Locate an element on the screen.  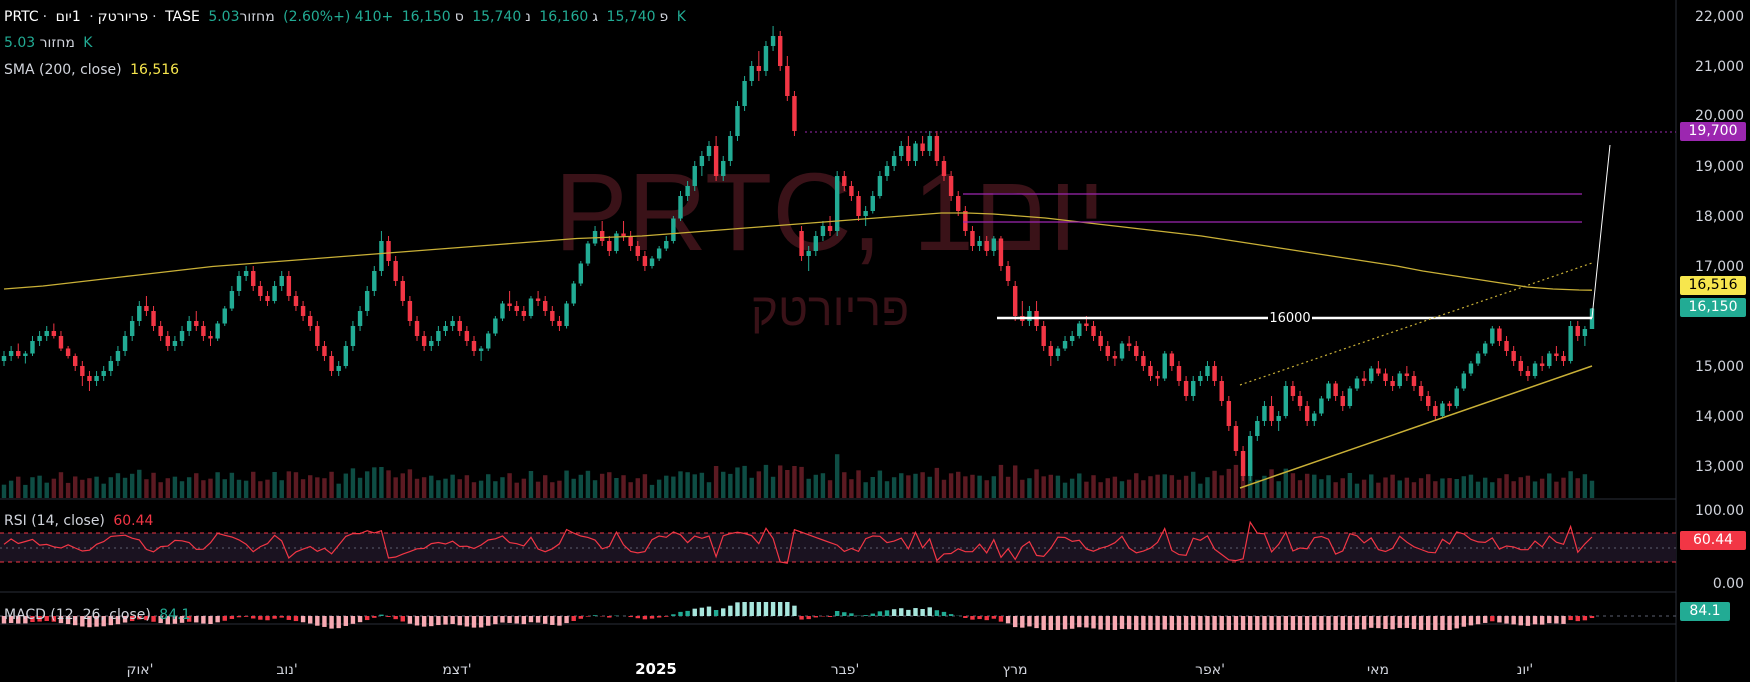
price-tick: 19,000 is located at coordinates (1719, 167).